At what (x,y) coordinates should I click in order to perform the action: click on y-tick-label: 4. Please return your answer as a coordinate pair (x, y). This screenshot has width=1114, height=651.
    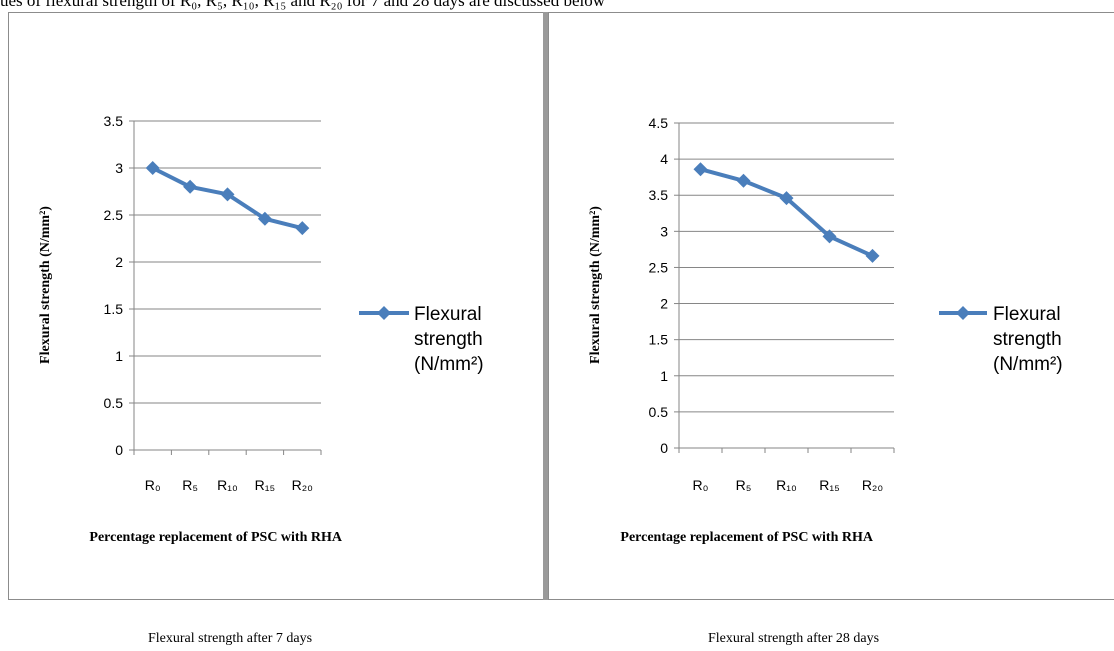
    Looking at the image, I should click on (664, 159).